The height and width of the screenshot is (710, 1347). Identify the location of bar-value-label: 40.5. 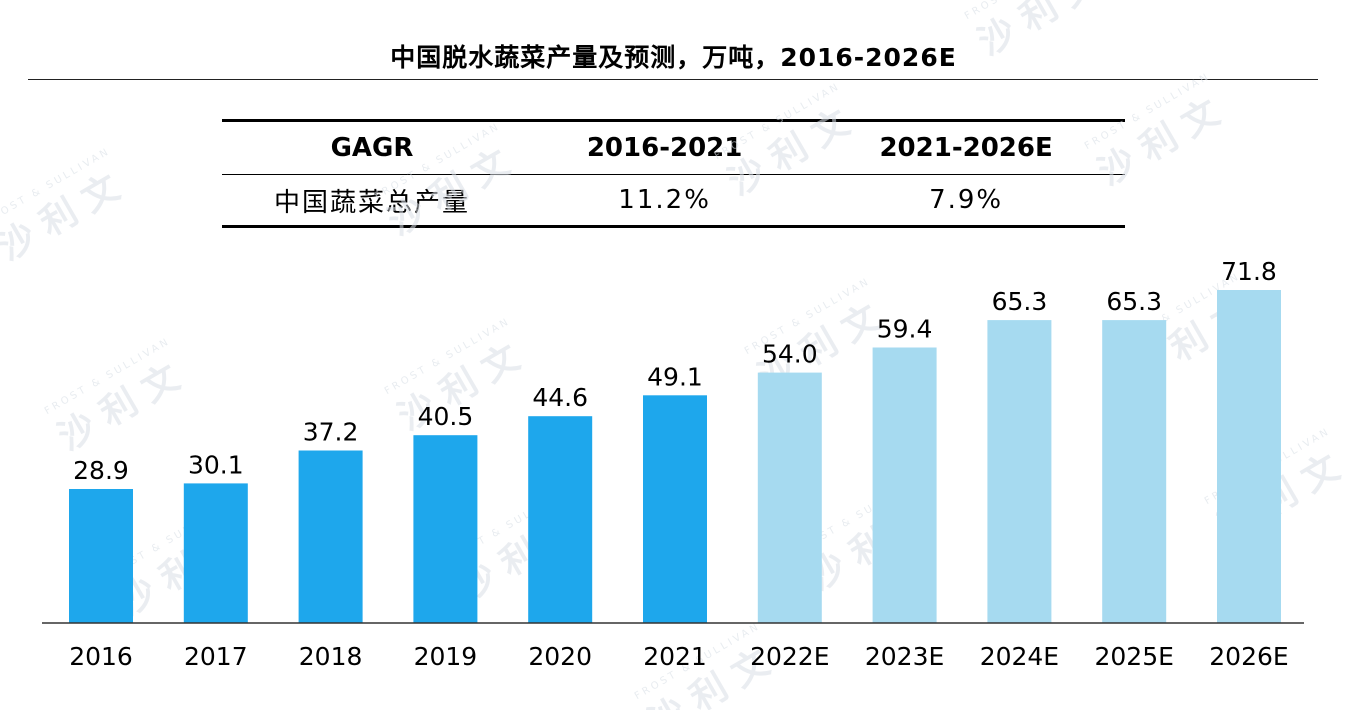
(446, 416).